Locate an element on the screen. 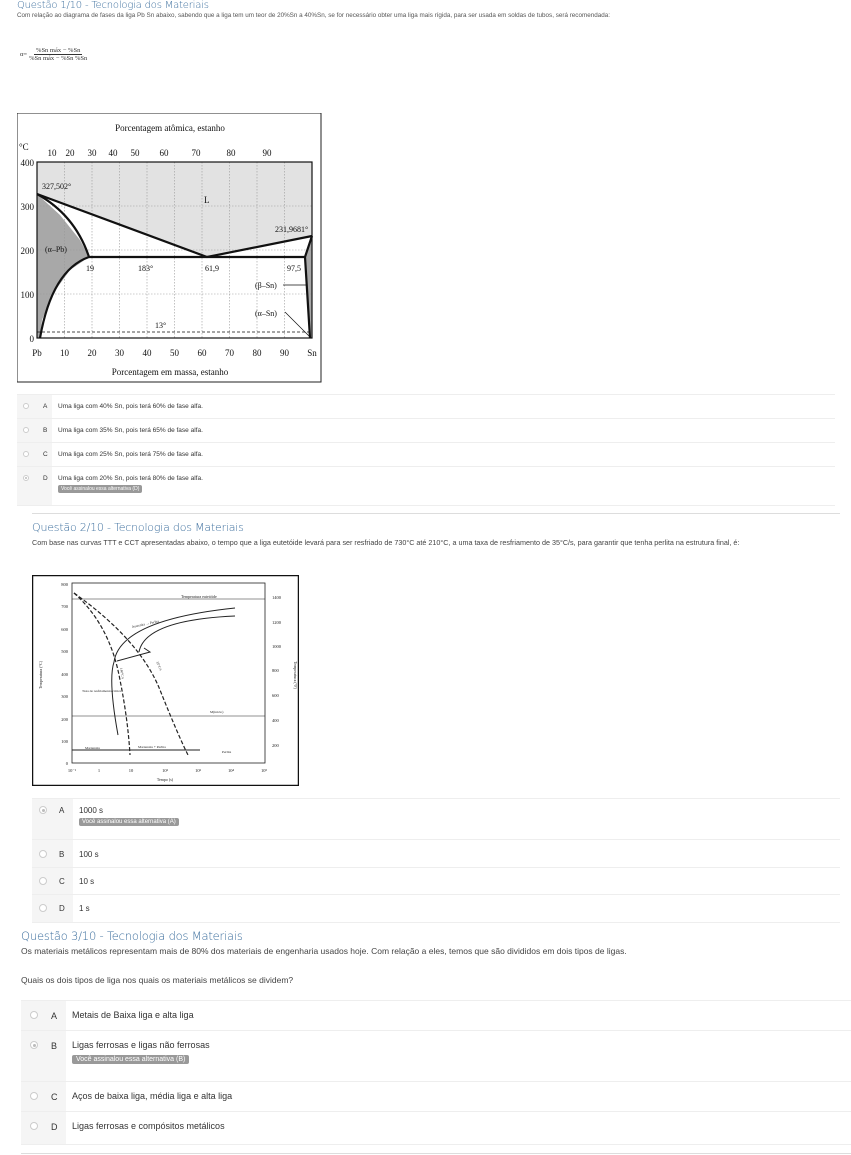  x-tick: 10² is located at coordinates (165, 770).